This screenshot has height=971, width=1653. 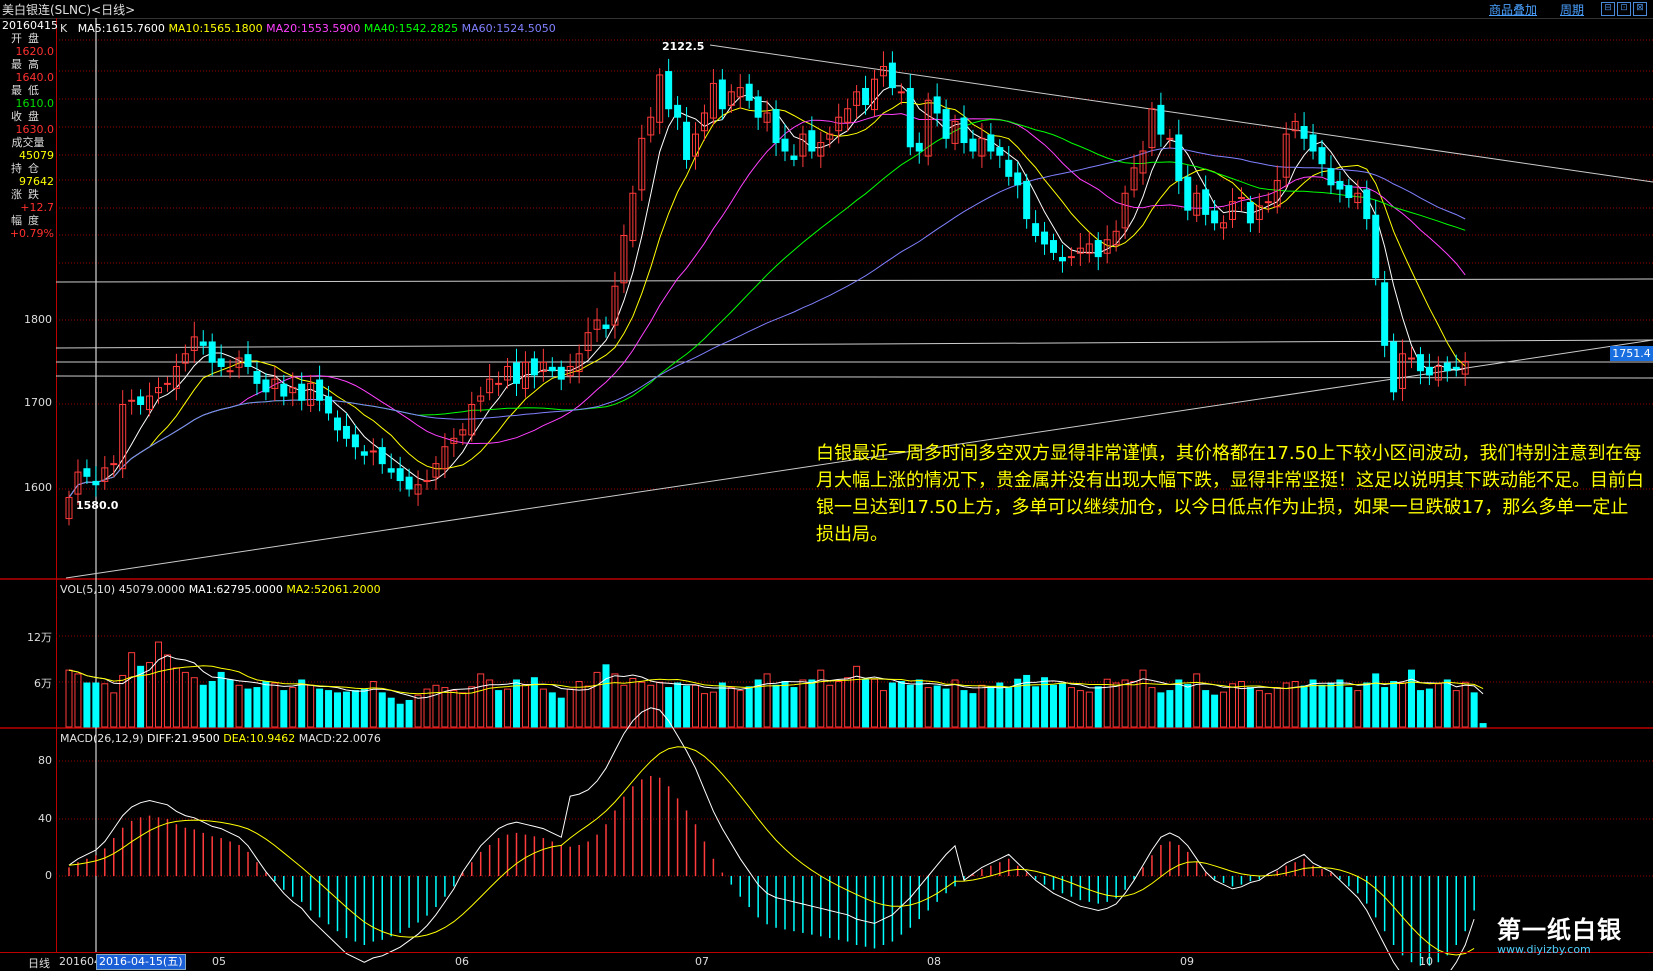 What do you see at coordinates (1513, 10) in the screenshot?
I see `commodity-overlay-link: 商品叠加` at bounding box center [1513, 10].